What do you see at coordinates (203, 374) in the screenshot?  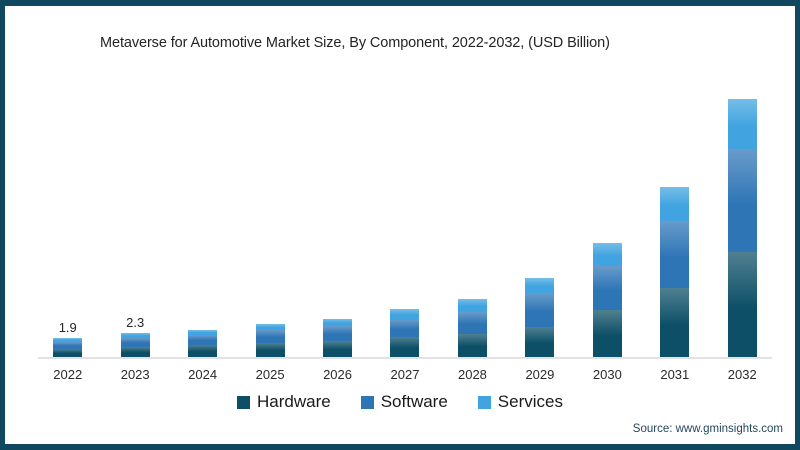 I see `x-tick-label-2024: 2024` at bounding box center [203, 374].